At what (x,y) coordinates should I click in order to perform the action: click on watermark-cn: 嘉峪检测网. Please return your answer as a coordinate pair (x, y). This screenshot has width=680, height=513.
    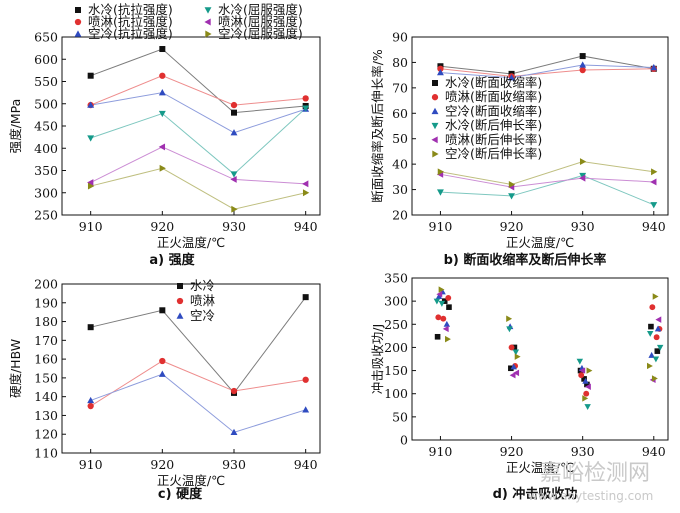
    Looking at the image, I should click on (595, 473).